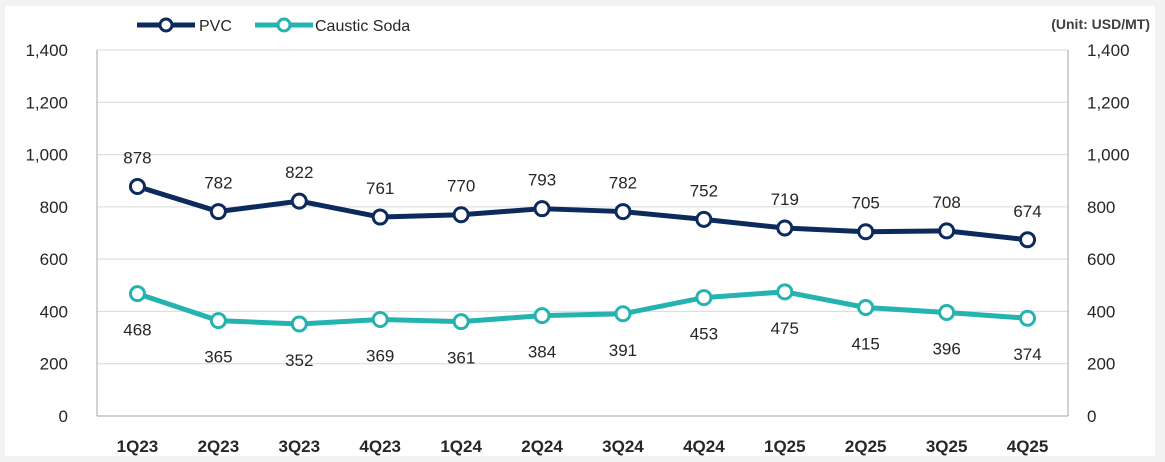  I want to click on series-line-caustic-soda, so click(582, 308).